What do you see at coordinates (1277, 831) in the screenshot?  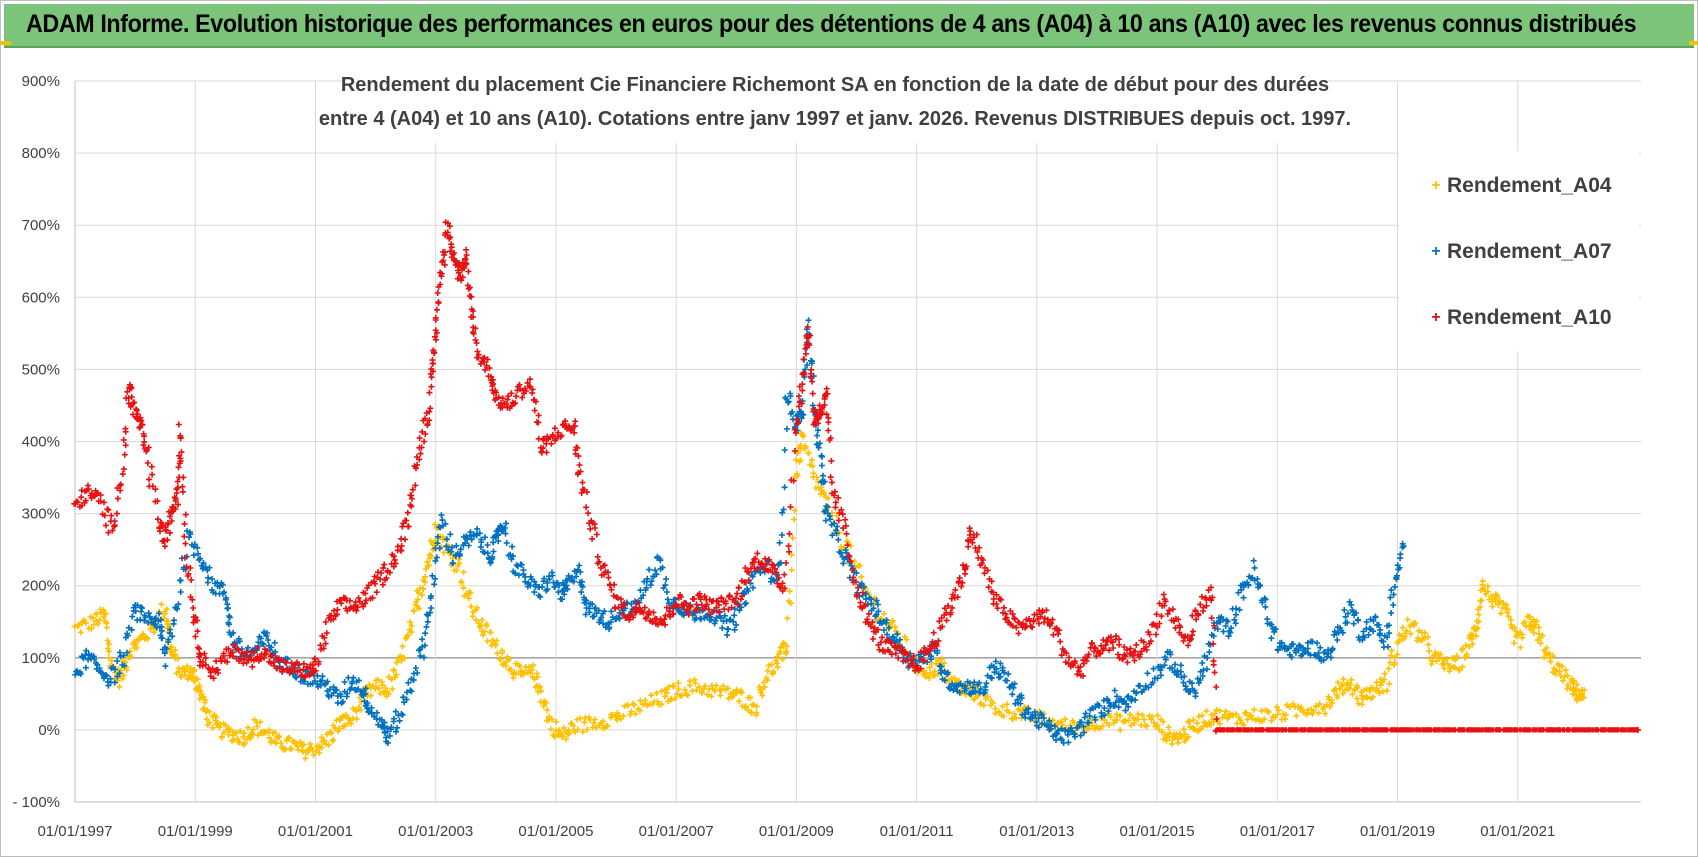 I see `x-tick-label-10: 01/01/2017` at bounding box center [1277, 831].